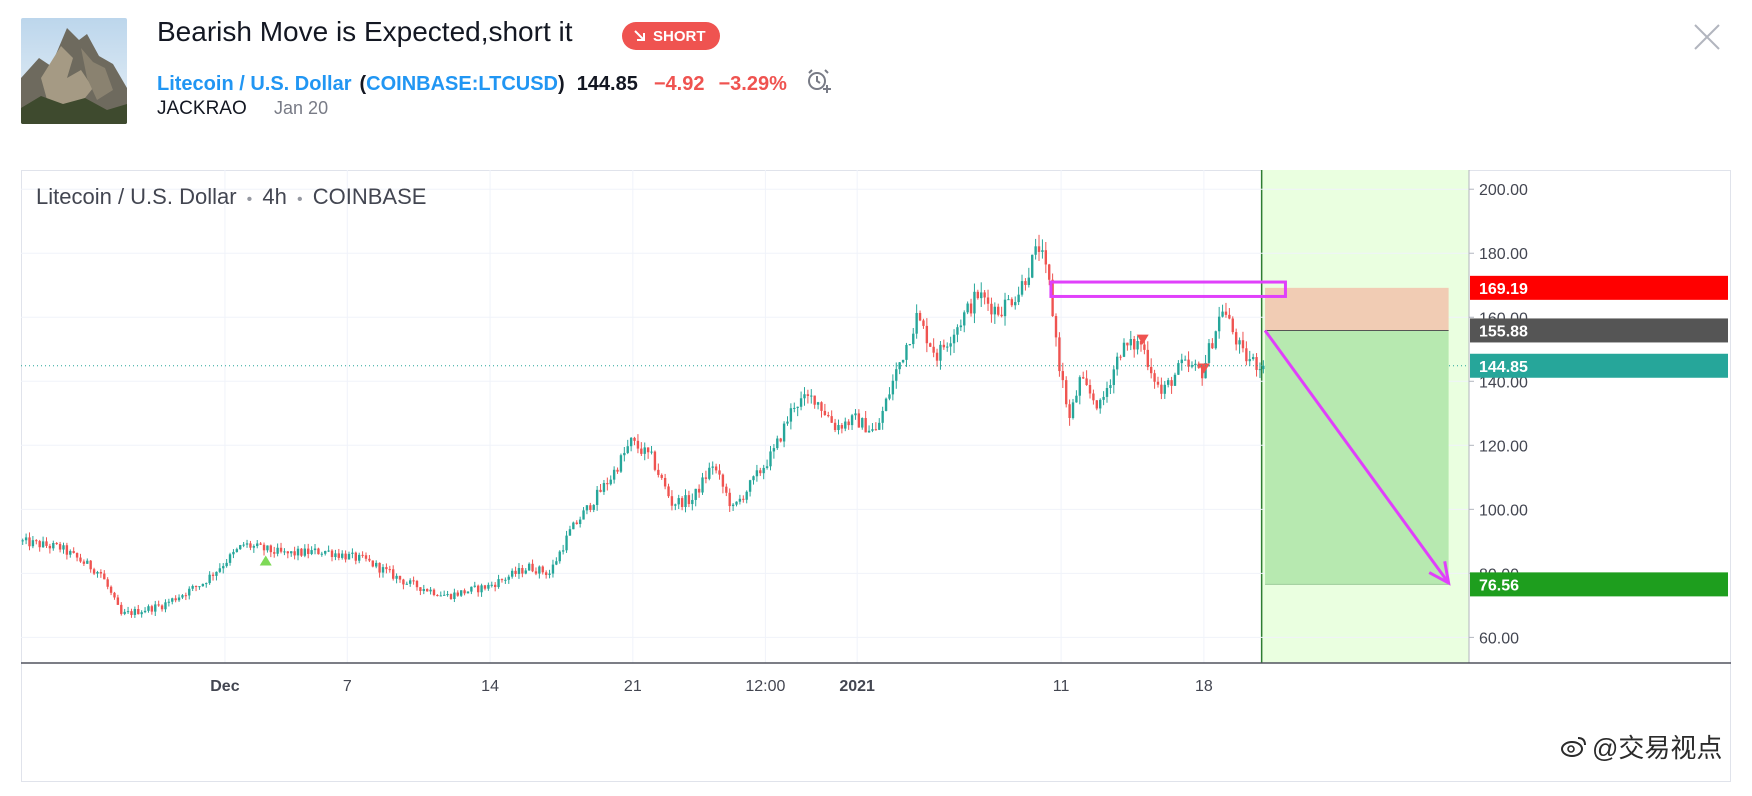 The image size is (1752, 796). What do you see at coordinates (1503, 331) in the screenshot?
I see `entry-price-label: 155.88` at bounding box center [1503, 331].